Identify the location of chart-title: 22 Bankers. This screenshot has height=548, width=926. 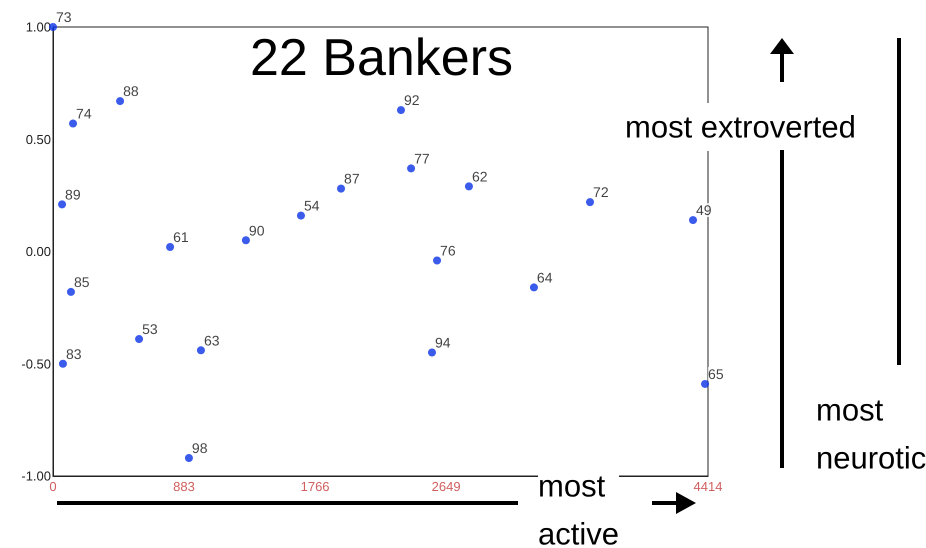
(382, 58).